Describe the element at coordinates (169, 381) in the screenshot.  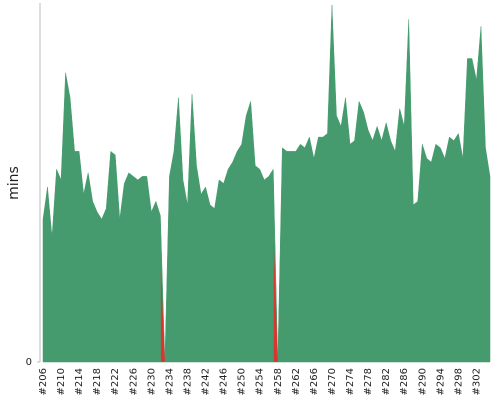
I see `x-tick-label: #234` at that location.